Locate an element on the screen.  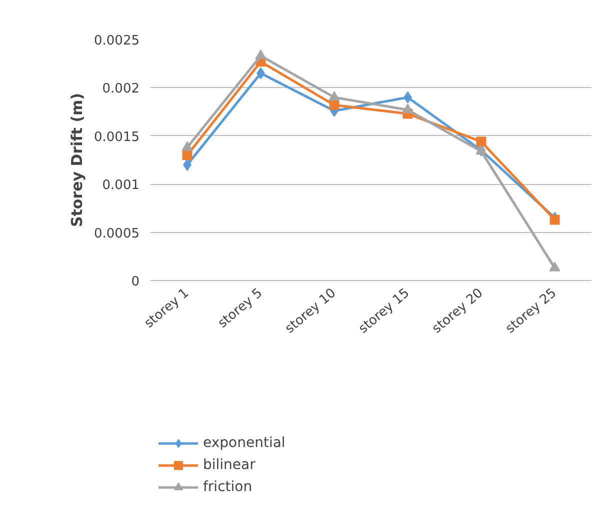
y-tick-label: 0.001 is located at coordinates (121, 186).